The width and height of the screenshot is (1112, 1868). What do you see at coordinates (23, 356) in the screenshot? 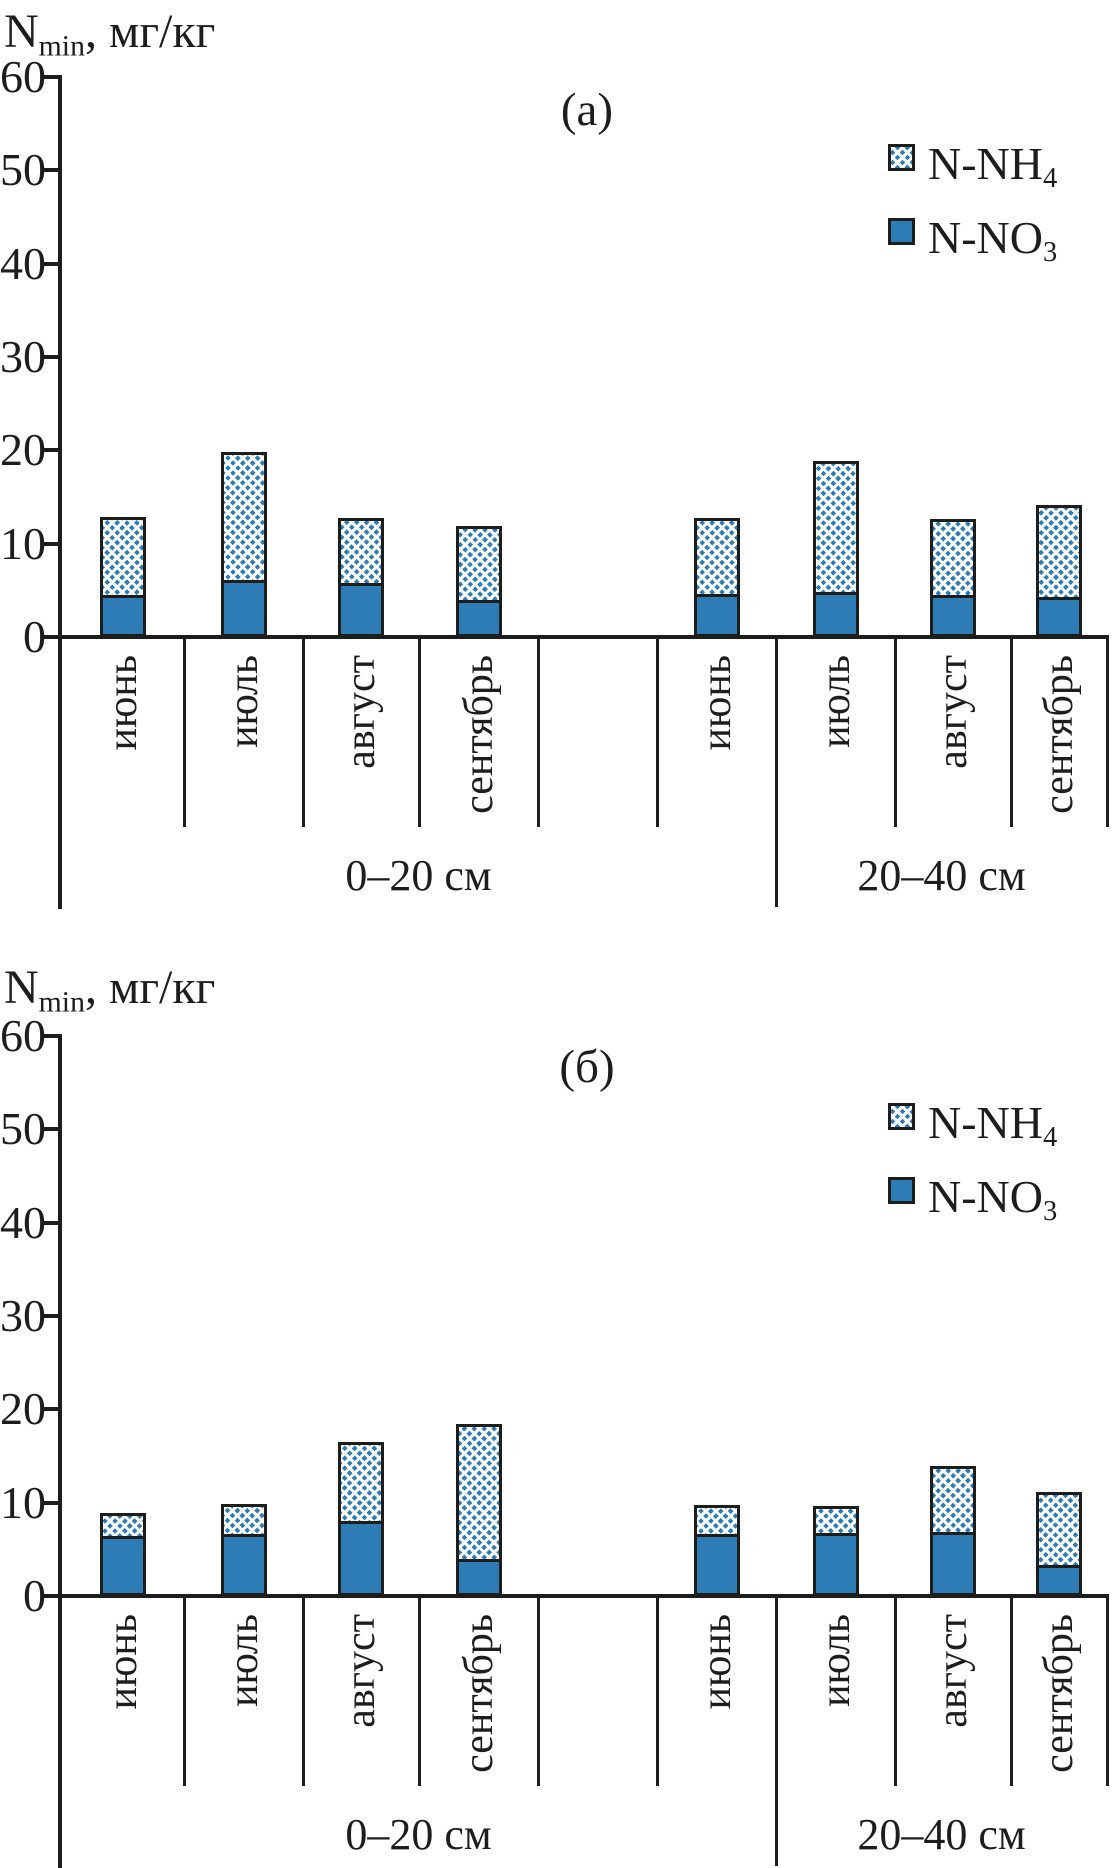
I see `y-tick-label: 30` at bounding box center [23, 356].